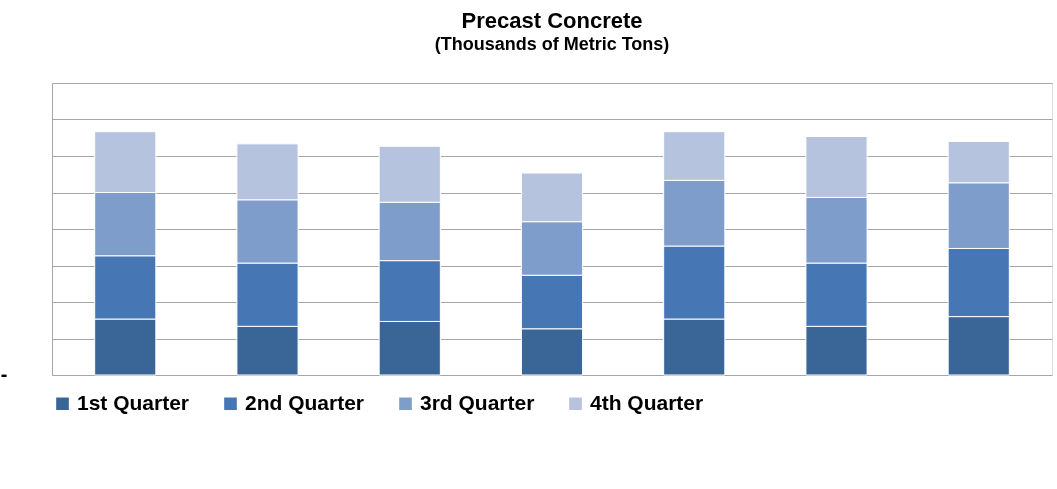 The height and width of the screenshot is (489, 1057). What do you see at coordinates (477, 402) in the screenshot?
I see `legend-label: 3rd Quarter` at bounding box center [477, 402].